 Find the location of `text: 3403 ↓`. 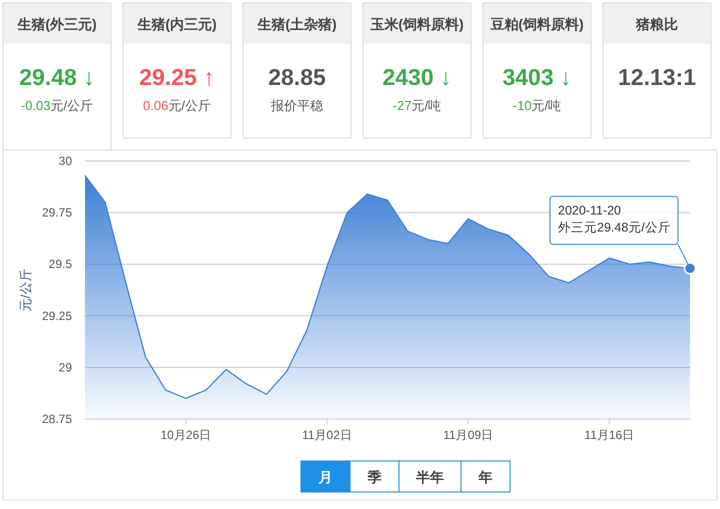

text: 3403 ↓ is located at coordinates (537, 77).